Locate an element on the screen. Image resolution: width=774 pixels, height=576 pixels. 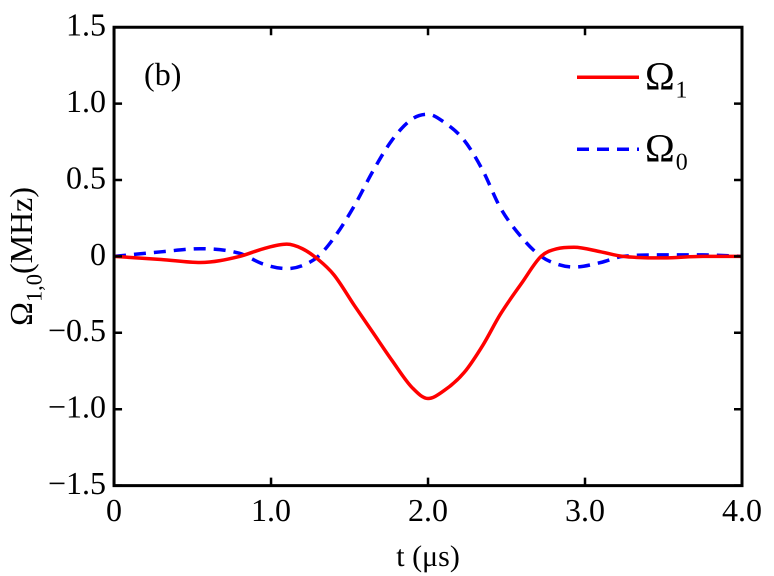
y-tick-label: 0 is located at coordinates (98, 254).